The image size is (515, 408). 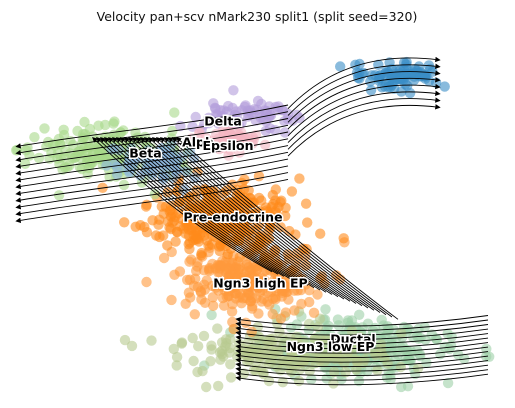 I want to click on cluster-label: Pre-endocrine, so click(x=232, y=217).